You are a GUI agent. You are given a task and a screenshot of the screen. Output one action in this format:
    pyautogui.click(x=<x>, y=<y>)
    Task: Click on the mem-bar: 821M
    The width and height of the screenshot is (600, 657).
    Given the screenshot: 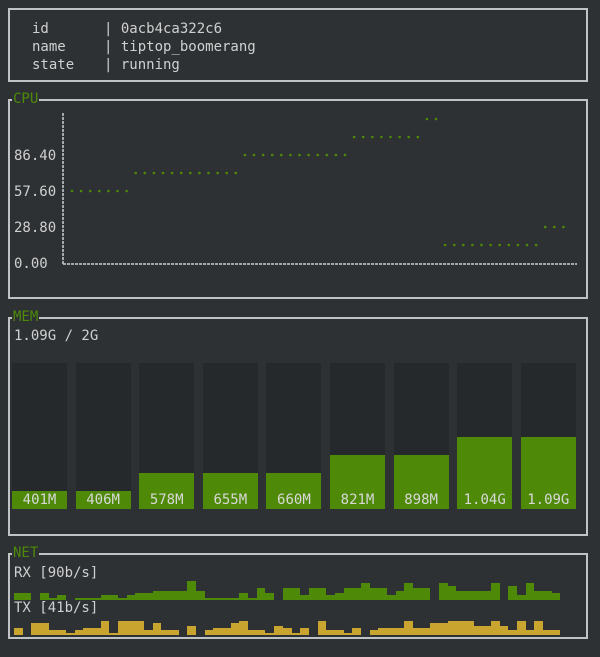 What is the action you would take?
    pyautogui.click(x=357, y=436)
    